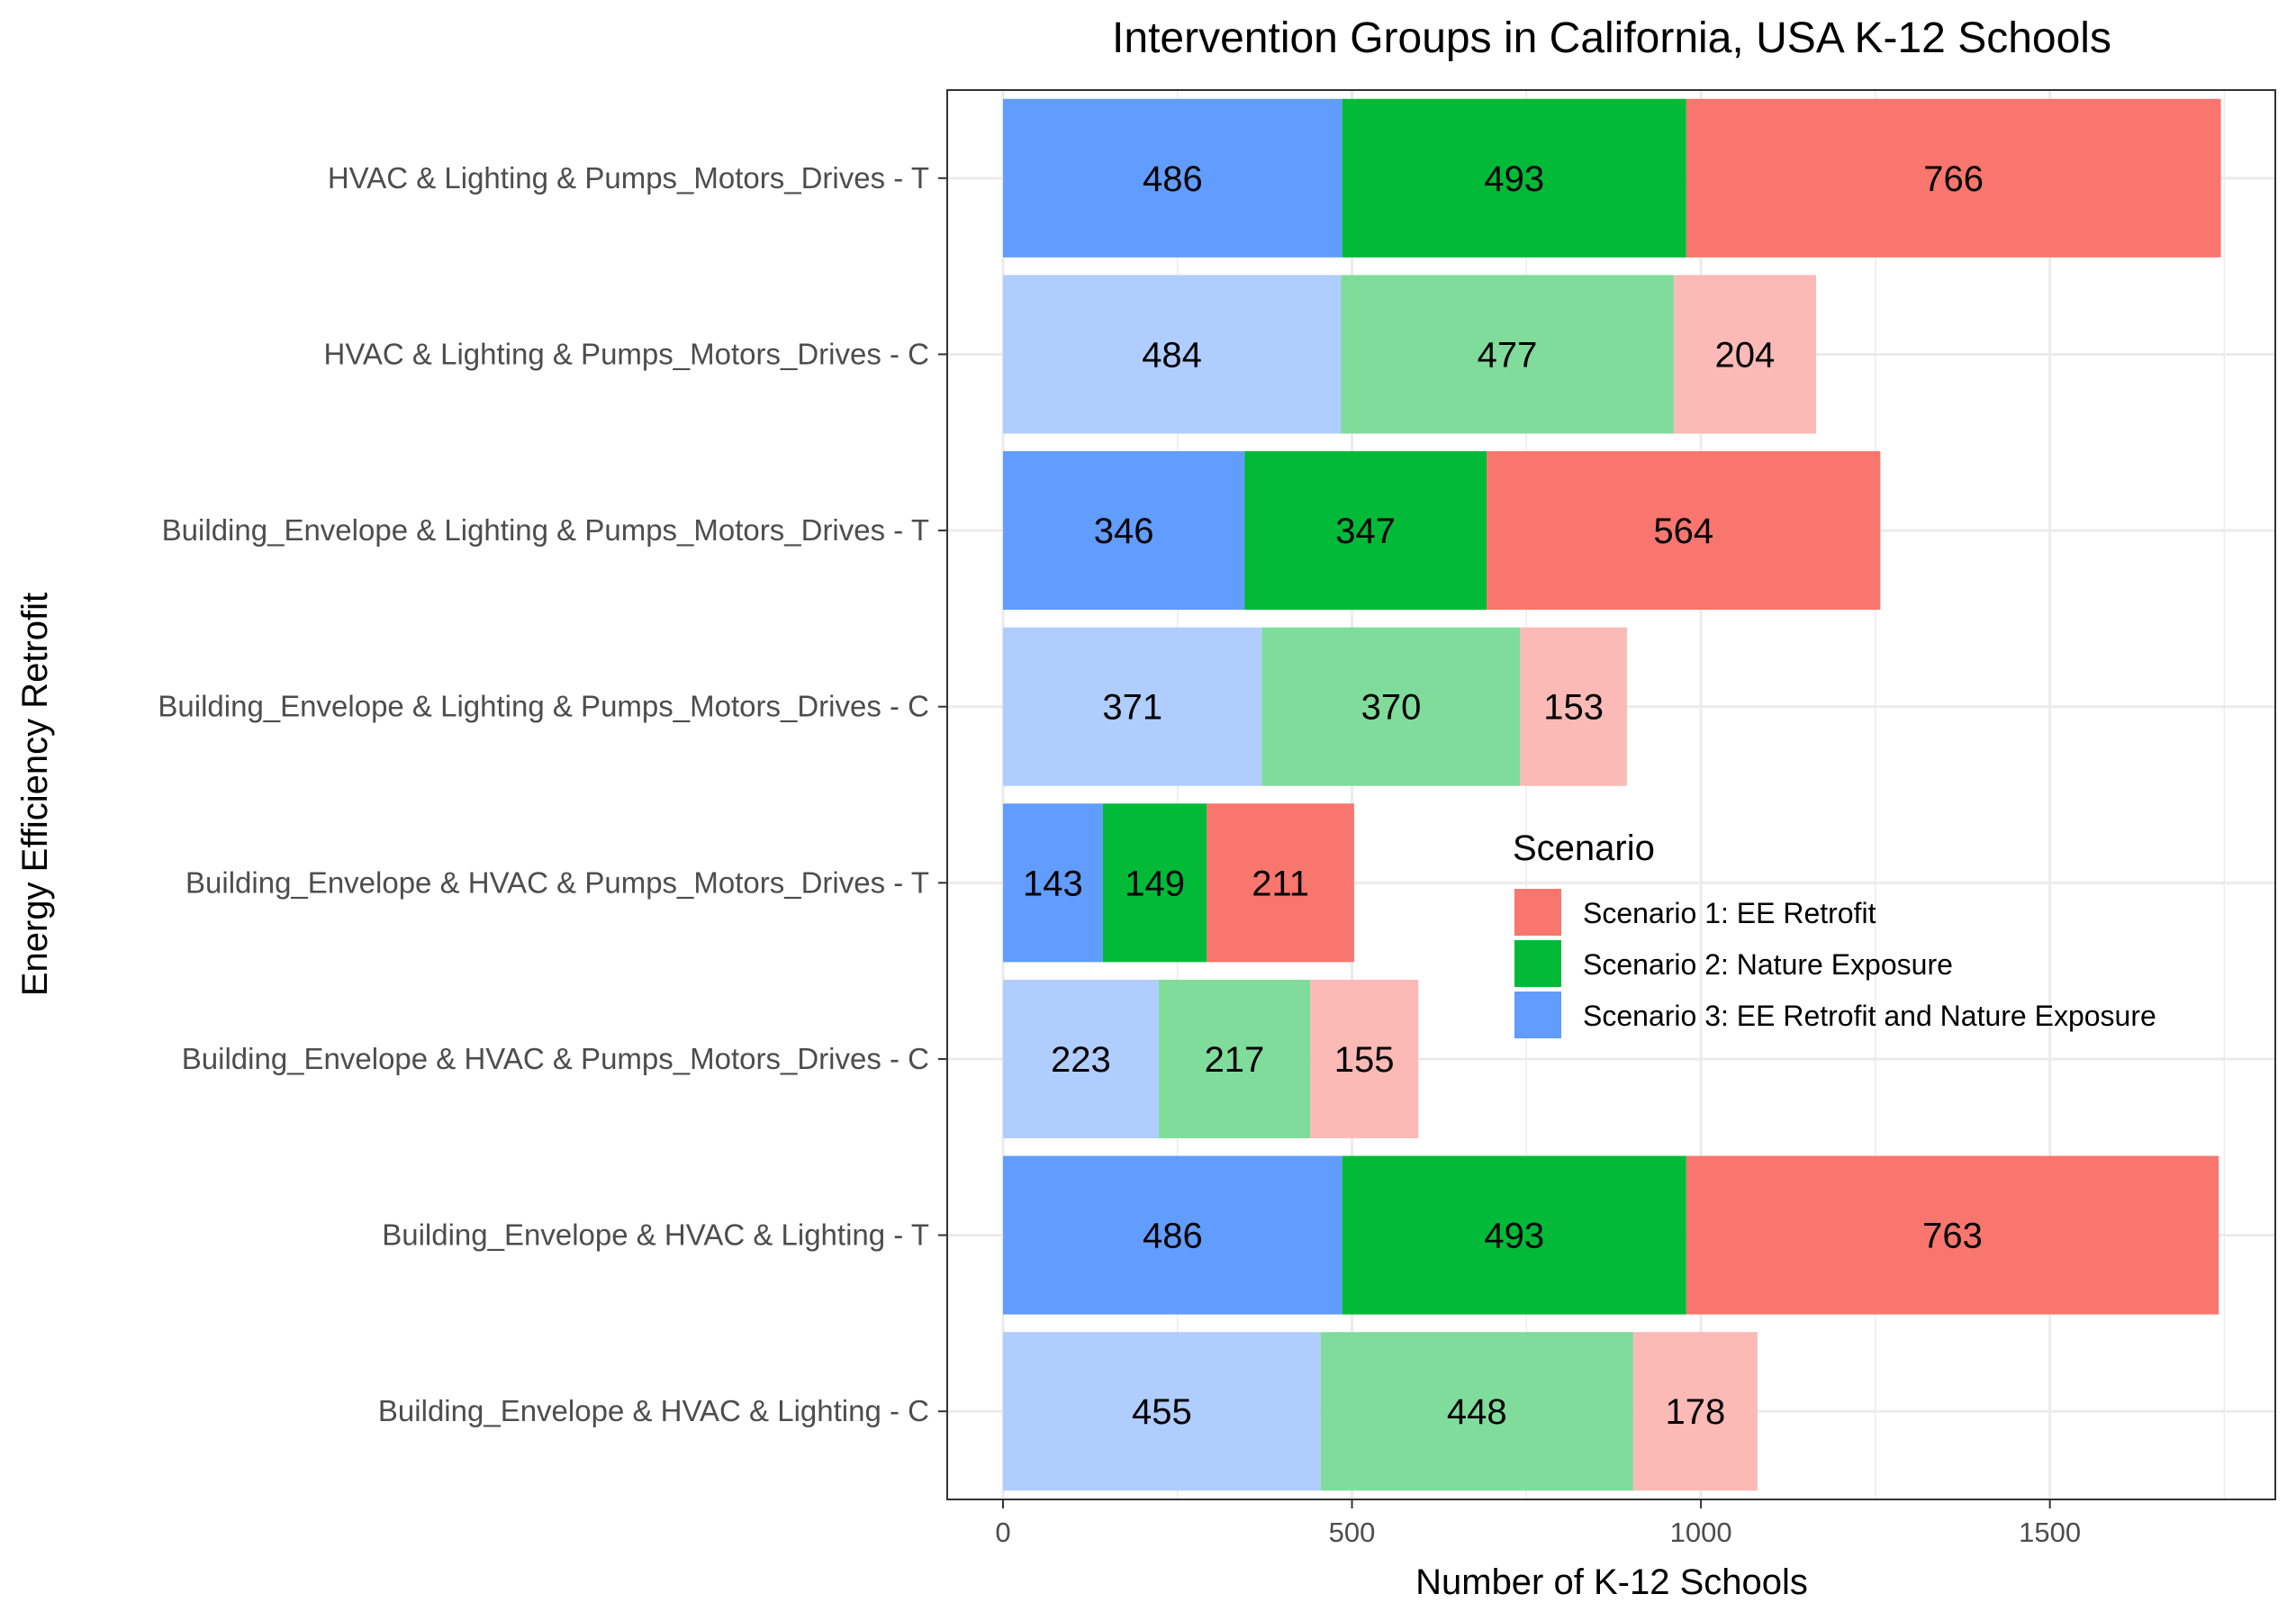 This screenshot has height=1621, width=2296. Describe the element at coordinates (1730, 913) in the screenshot. I see `legend-label: Scenario 1: EE Retrofit` at that location.